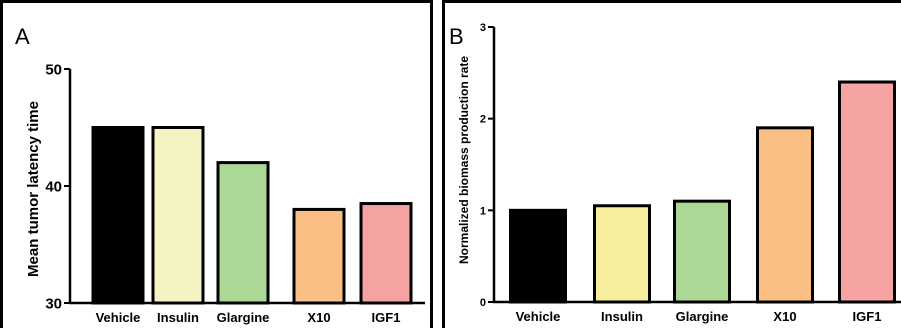 The height and width of the screenshot is (328, 901). What do you see at coordinates (53, 69) in the screenshot?
I see `panel-a-y-tick-label: 50` at bounding box center [53, 69].